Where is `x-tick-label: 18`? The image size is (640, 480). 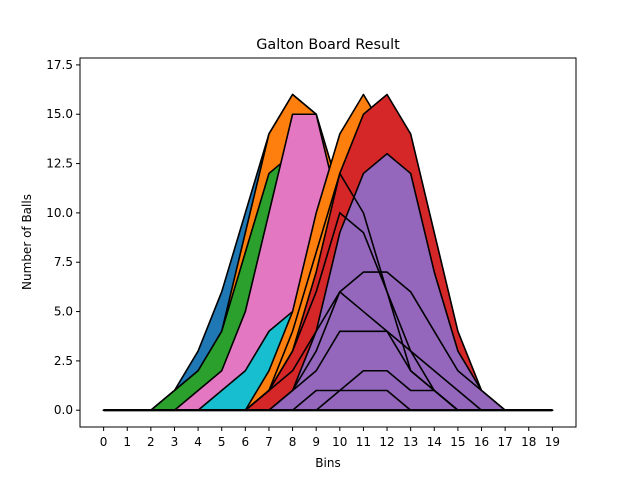 x-tick-label: 18 is located at coordinates (528, 442).